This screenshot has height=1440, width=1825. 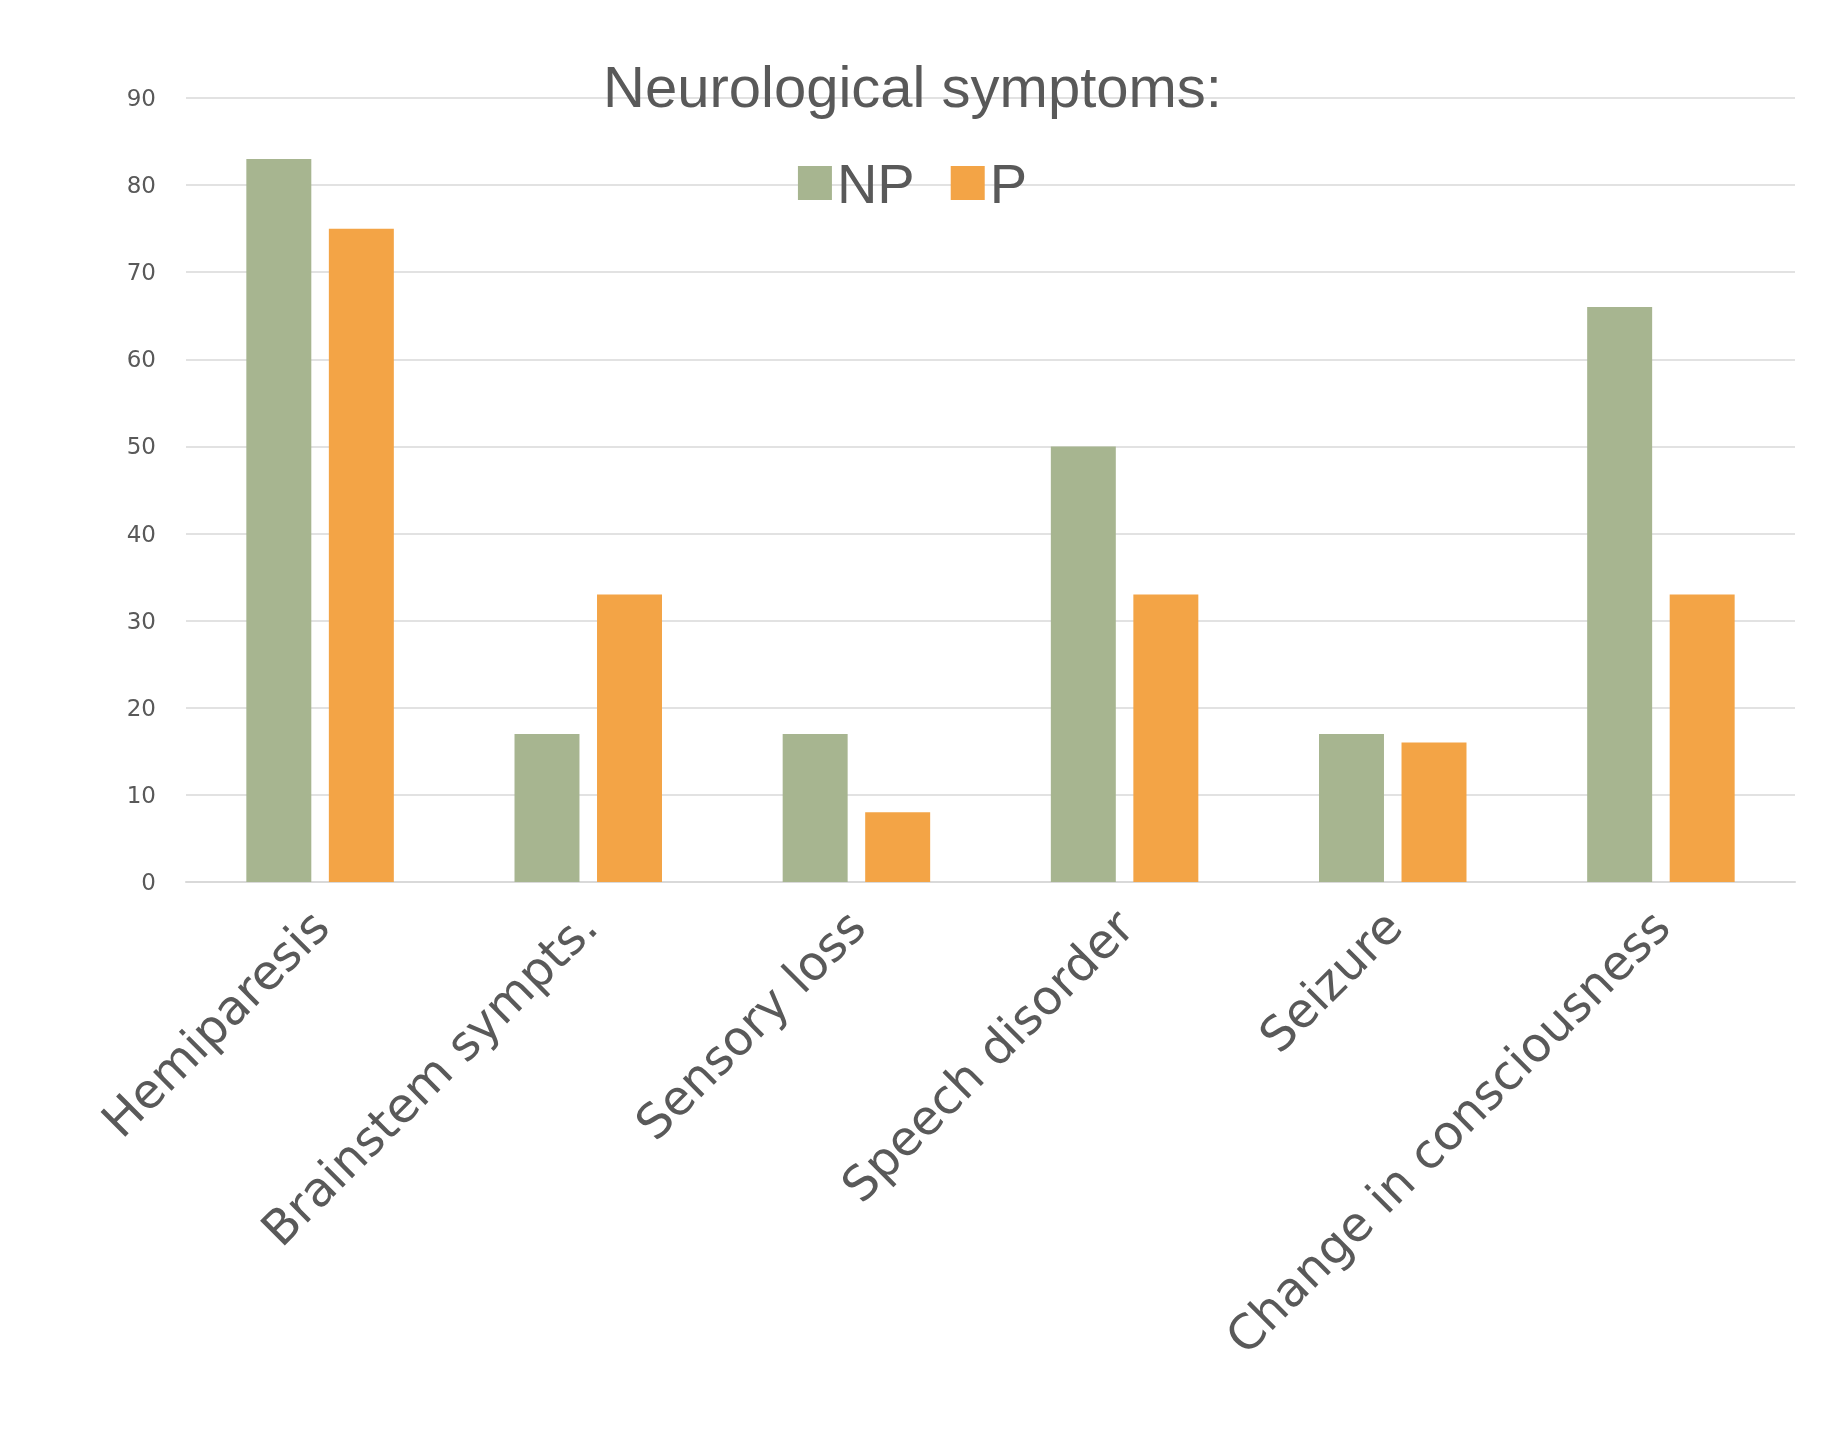 I want to click on y-tick-label: 50, so click(x=141, y=446).